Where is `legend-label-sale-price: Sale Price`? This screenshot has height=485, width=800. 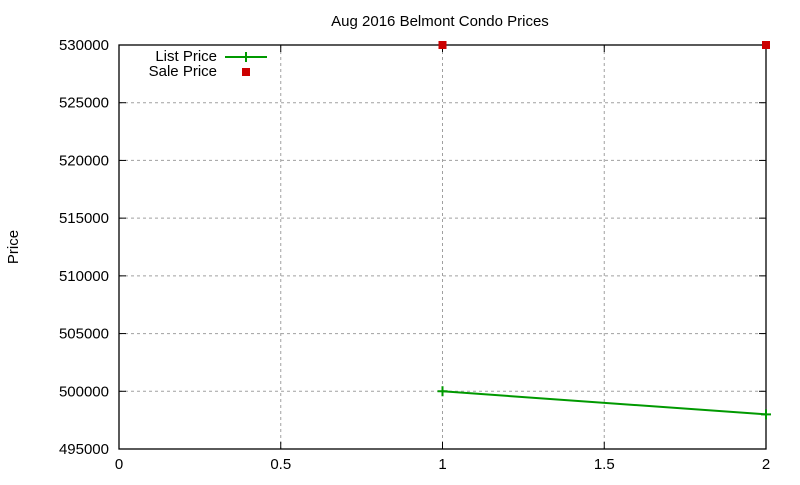
legend-label-sale-price: Sale Price is located at coordinates (183, 71).